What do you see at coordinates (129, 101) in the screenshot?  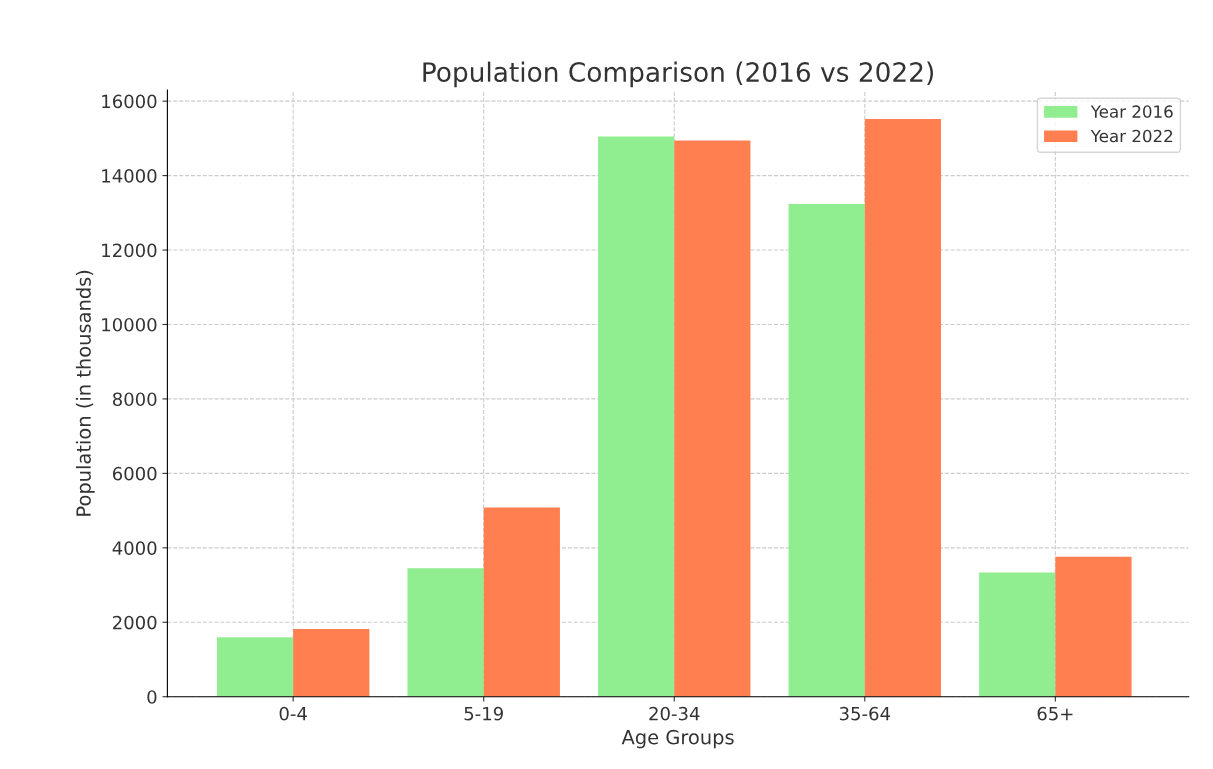 I see `y-tick-label: 16000` at bounding box center [129, 101].